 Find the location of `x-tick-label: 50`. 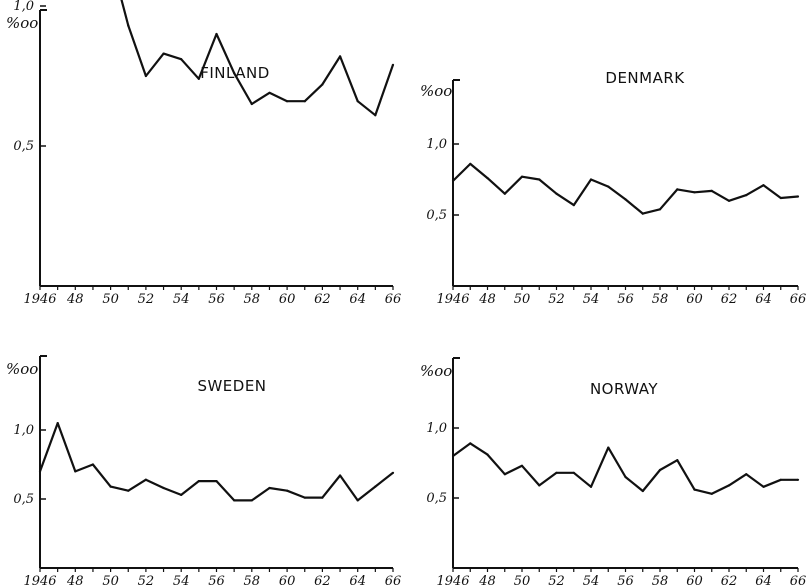

x-tick-label: 50 is located at coordinates (522, 299).